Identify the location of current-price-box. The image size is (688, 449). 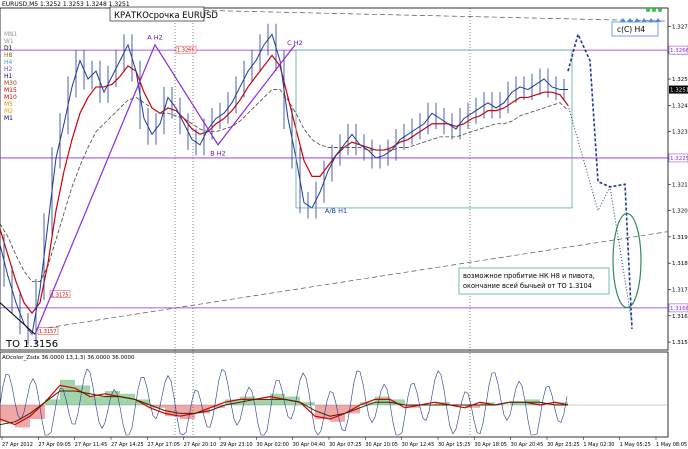
(678, 89).